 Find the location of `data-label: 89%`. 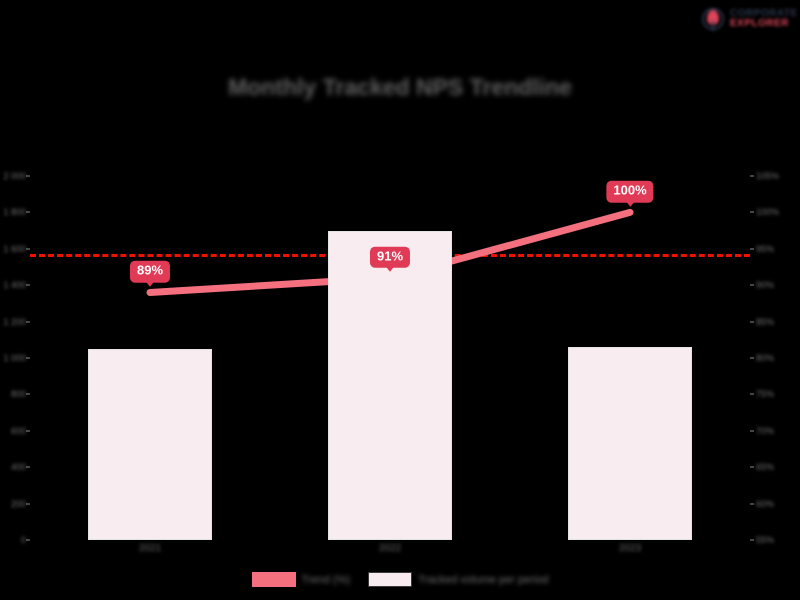

data-label: 89% is located at coordinates (150, 274).